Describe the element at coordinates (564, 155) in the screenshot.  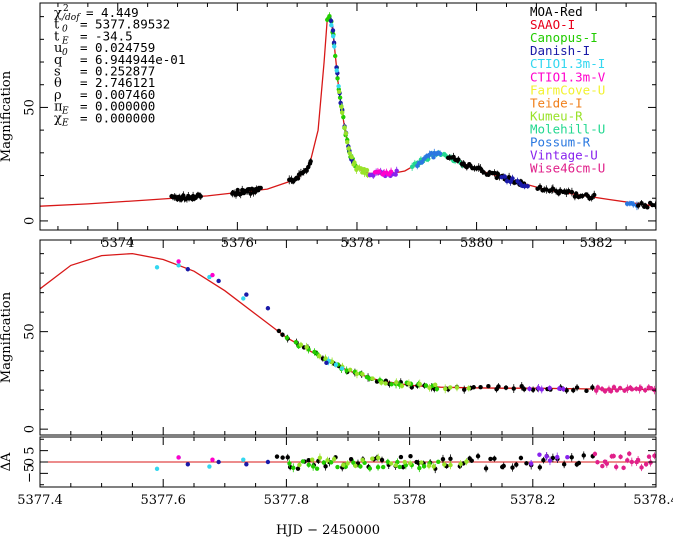
I see `legend-entry: Vintage-U` at that location.